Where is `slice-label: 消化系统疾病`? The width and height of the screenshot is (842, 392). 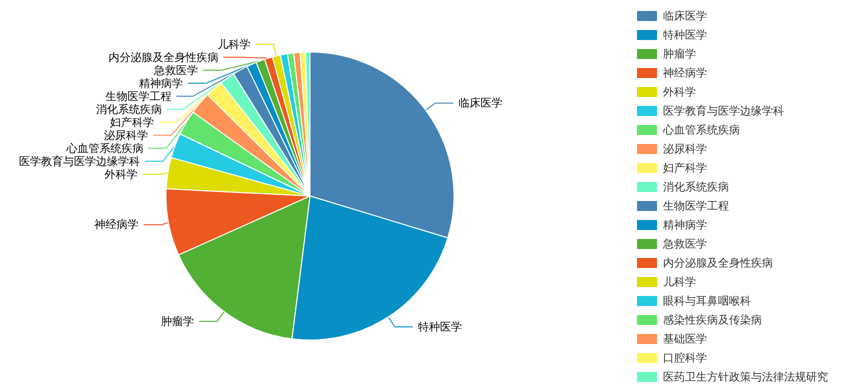 slice-label: 消化系统疾病 is located at coordinates (129, 109).